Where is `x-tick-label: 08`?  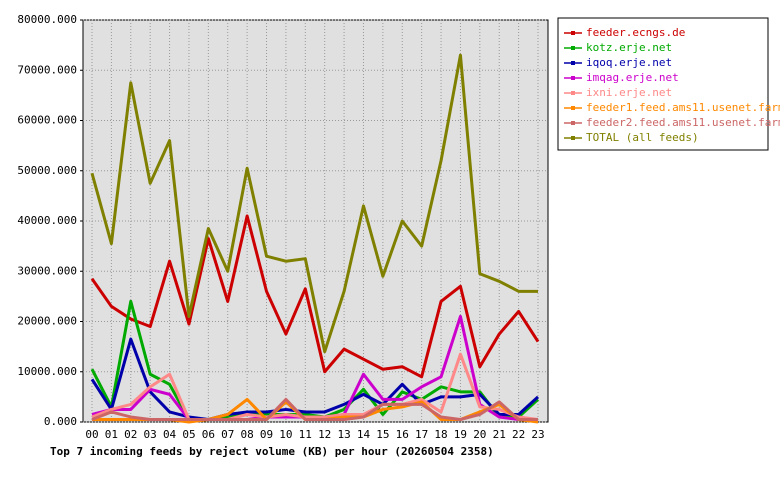
x-tick-label: 08 is located at coordinates (247, 434).